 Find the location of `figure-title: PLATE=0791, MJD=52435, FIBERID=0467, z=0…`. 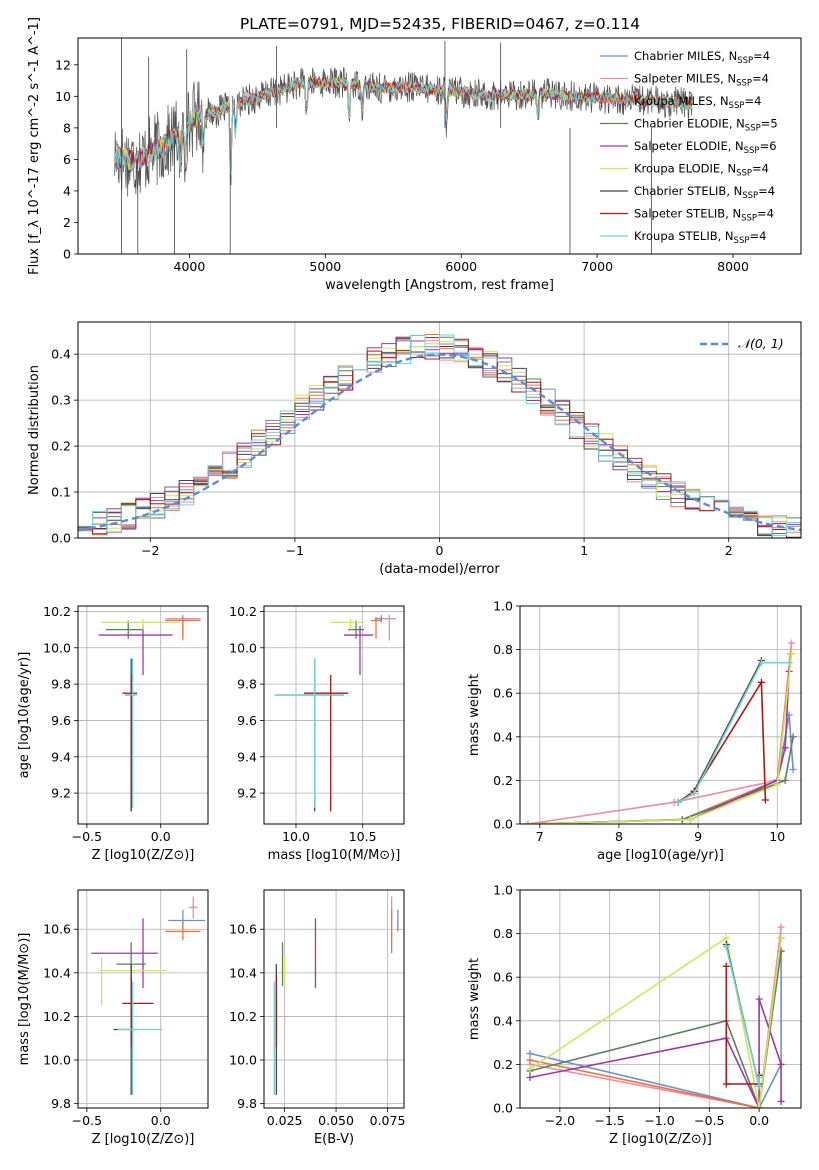

figure-title: PLATE=0791, MJD=52435, FIBERID=0467, z=0… is located at coordinates (440, 24).